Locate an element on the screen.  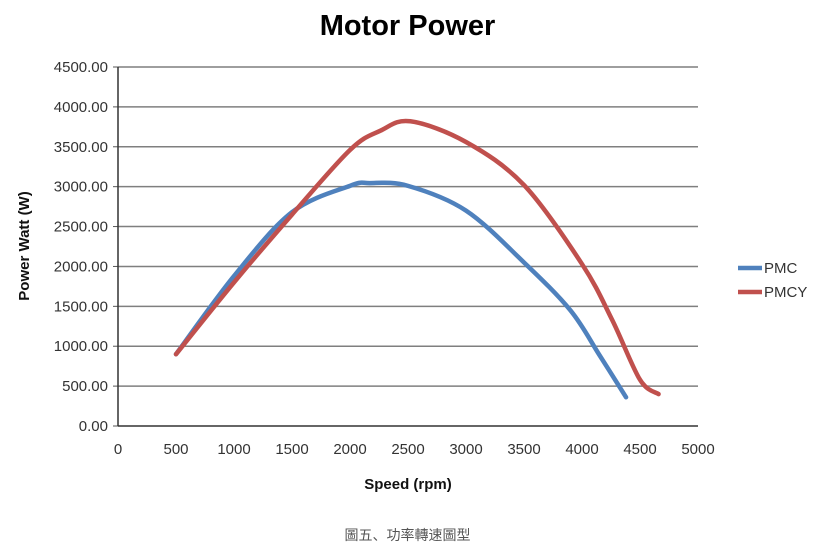
y-tick-label: 2500.00 is located at coordinates (81, 227).